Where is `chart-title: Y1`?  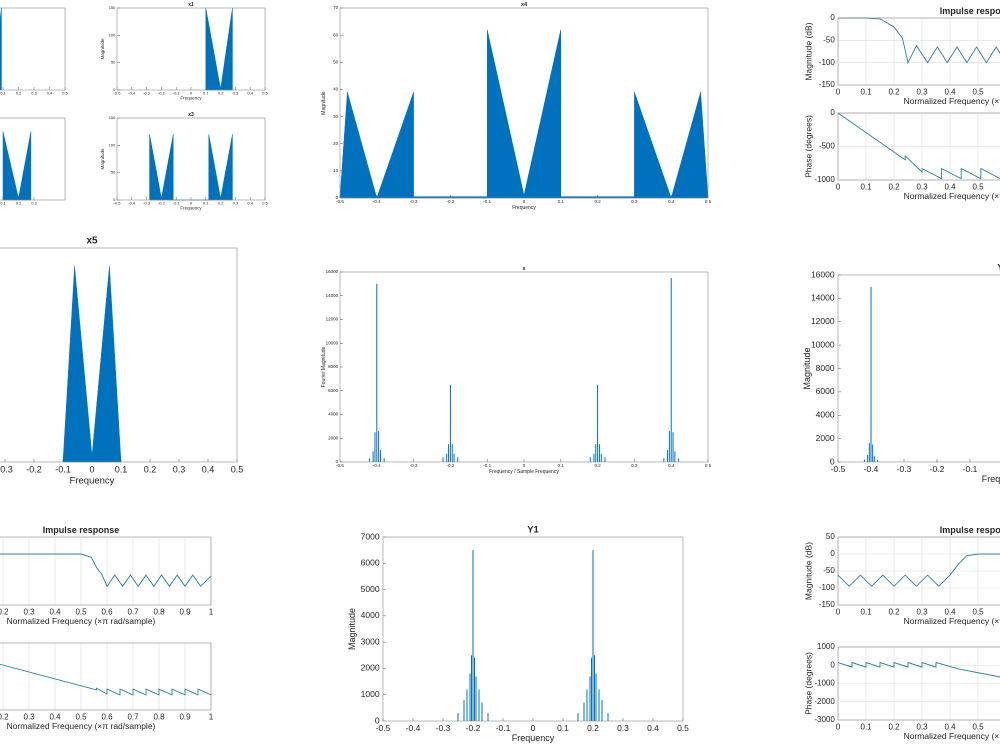 chart-title: Y1 is located at coordinates (533, 530).